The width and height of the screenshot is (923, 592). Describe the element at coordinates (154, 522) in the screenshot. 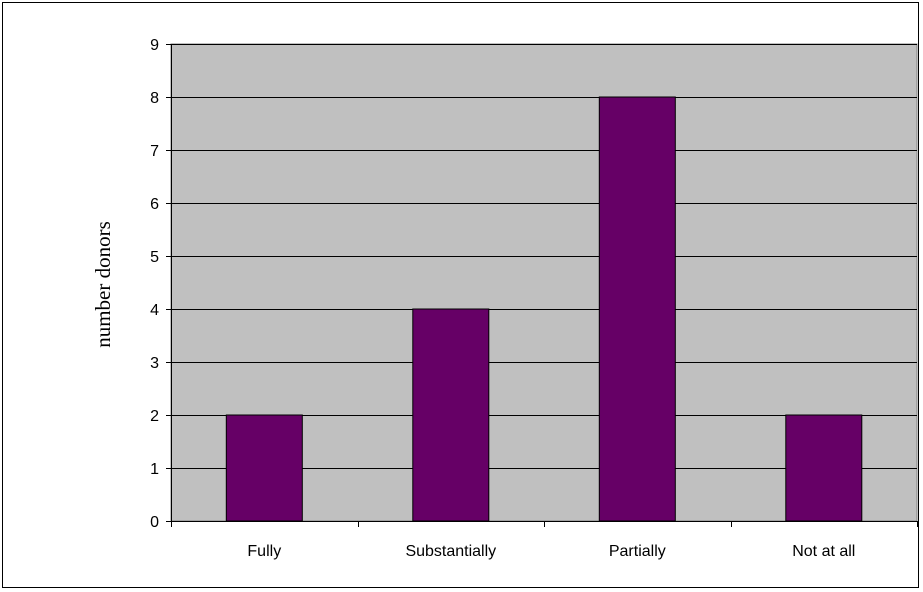

I see `y-tick-label: 0` at that location.